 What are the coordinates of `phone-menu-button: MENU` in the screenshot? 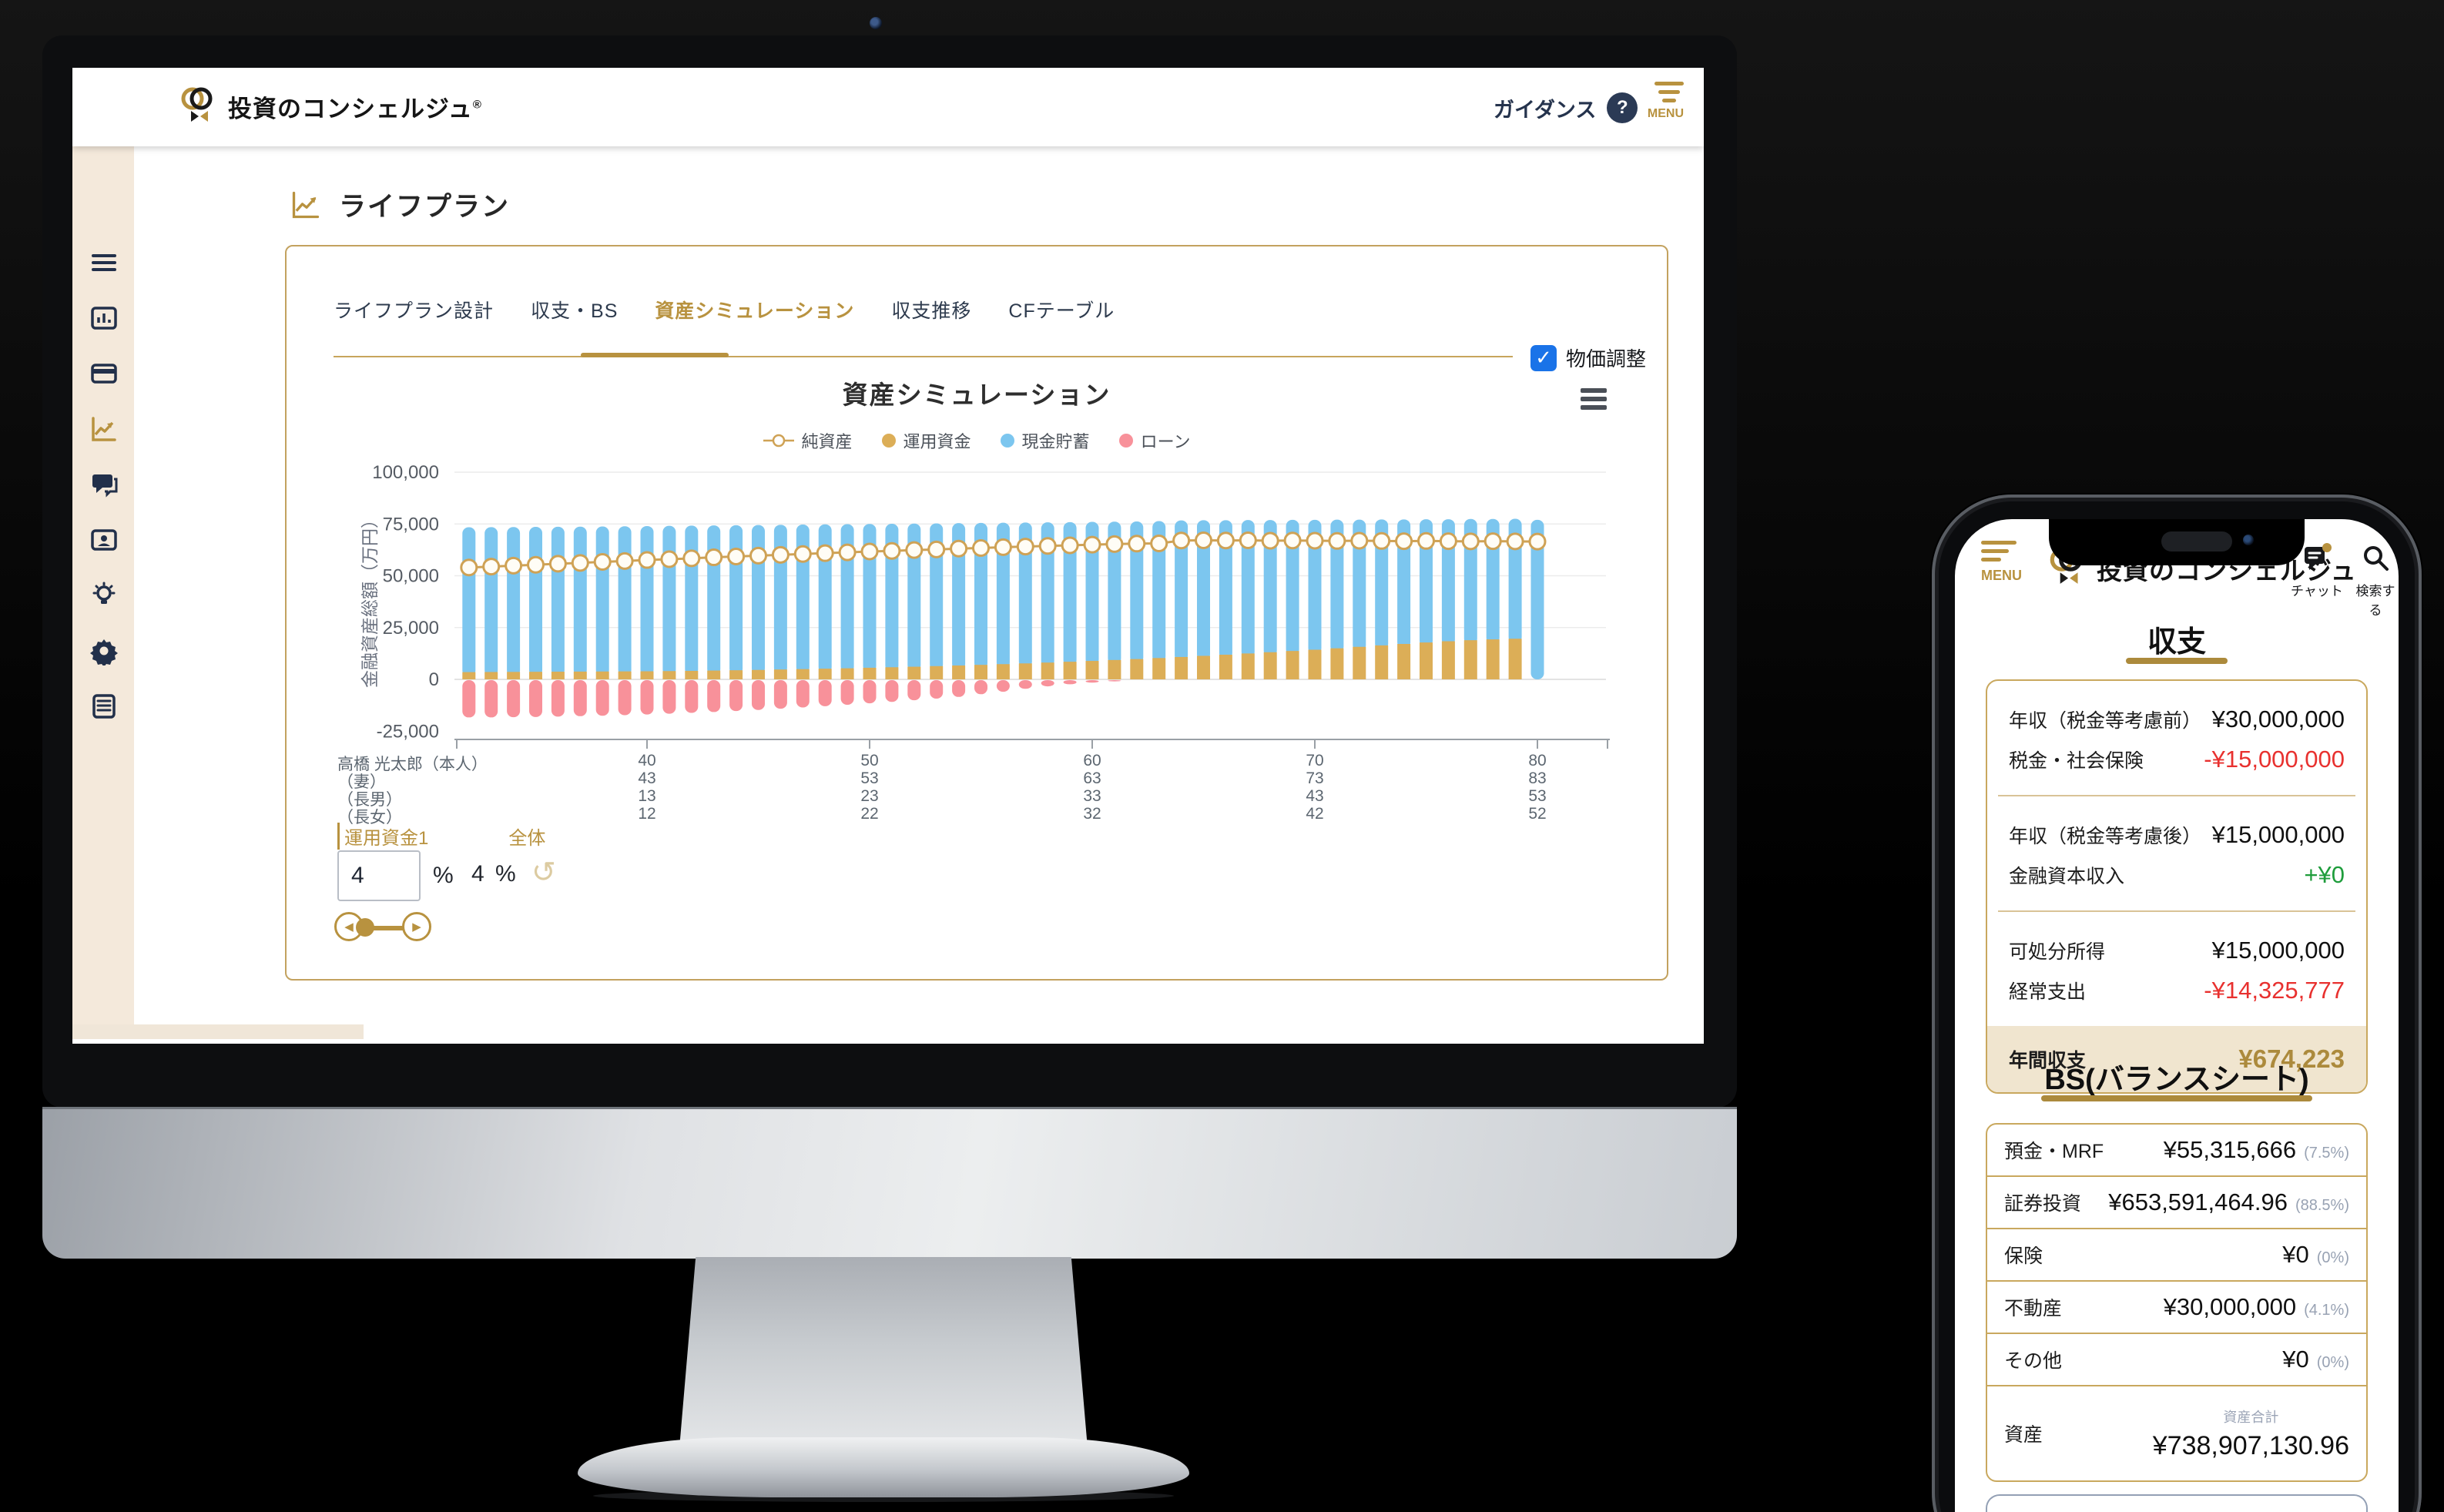 It's located at (2001, 562).